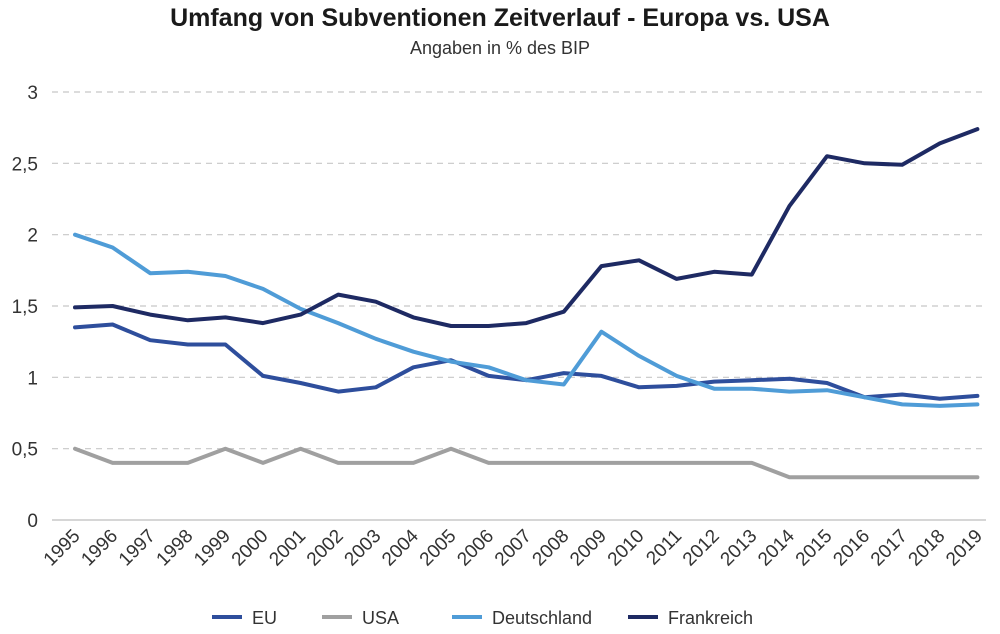 The image size is (1000, 634). I want to click on x-tick-label: 2004, so click(400, 547).